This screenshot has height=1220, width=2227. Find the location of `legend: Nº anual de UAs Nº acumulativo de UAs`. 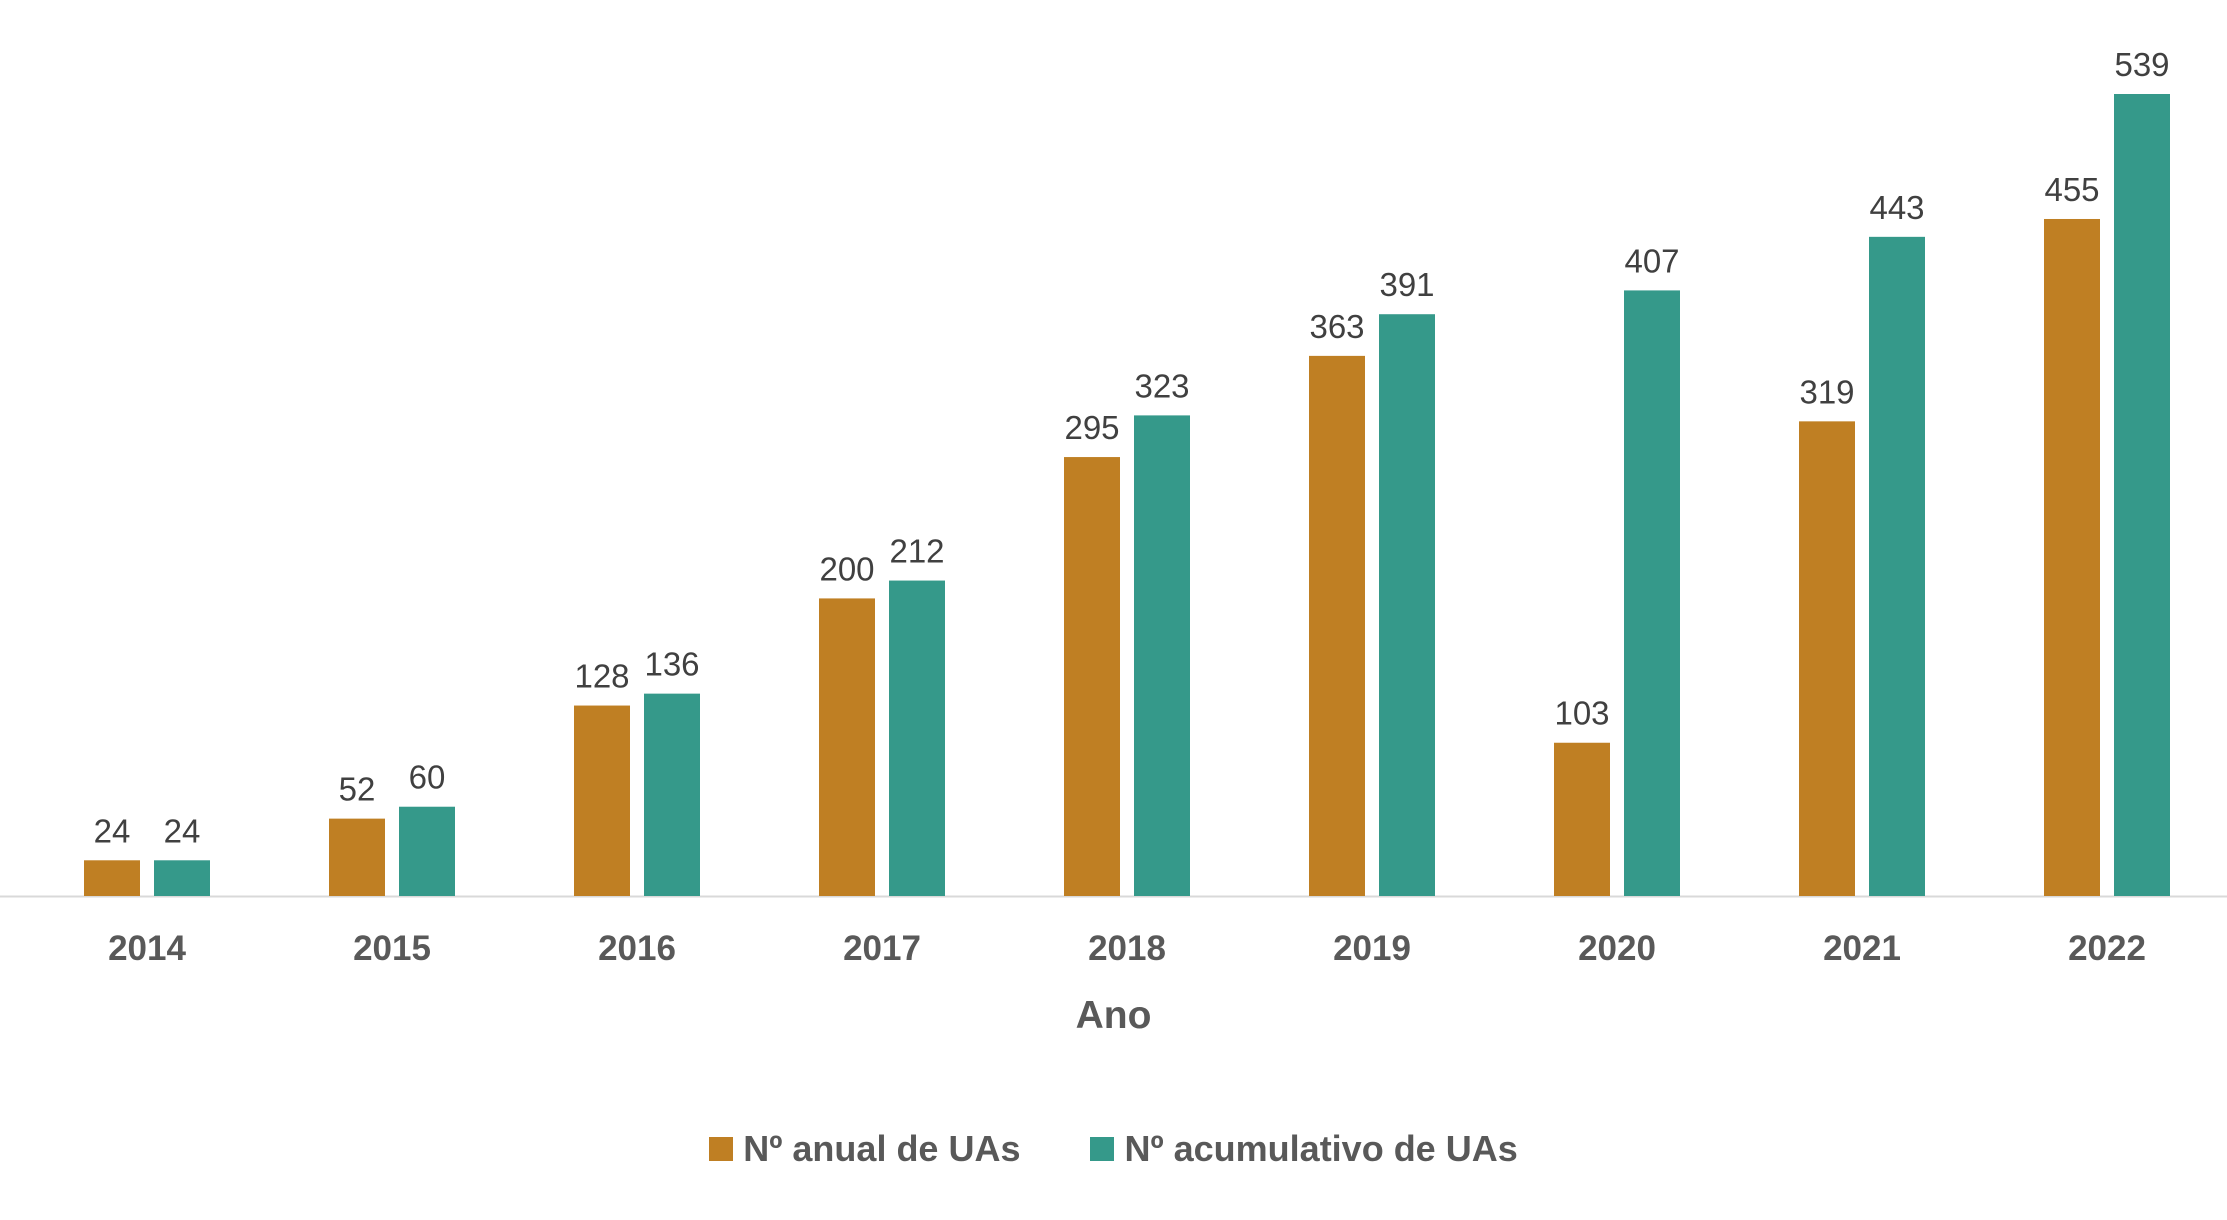

legend: Nº anual de UAs Nº acumulativo de UAs is located at coordinates (1113, 1149).